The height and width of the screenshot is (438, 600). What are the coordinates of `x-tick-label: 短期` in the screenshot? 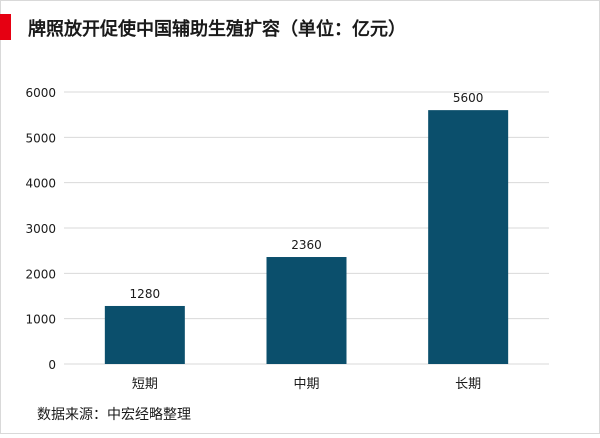 It's located at (145, 384).